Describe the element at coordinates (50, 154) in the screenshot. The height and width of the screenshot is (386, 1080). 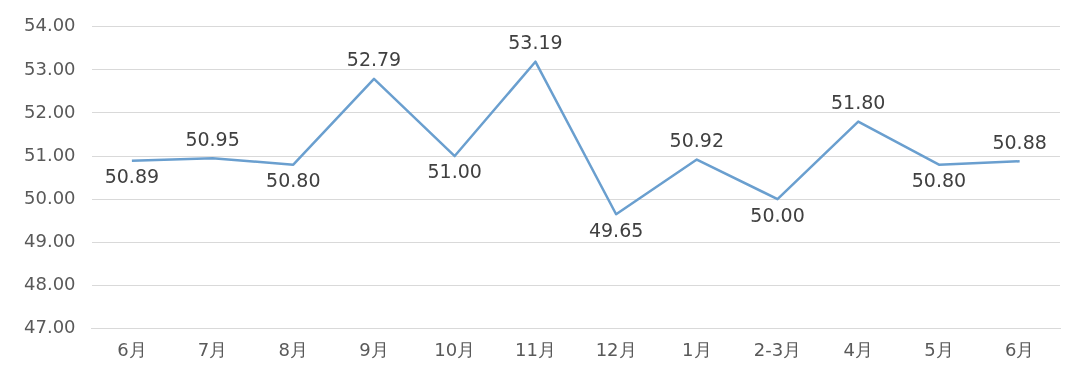
I see `y-tick-label: 51.00` at that location.